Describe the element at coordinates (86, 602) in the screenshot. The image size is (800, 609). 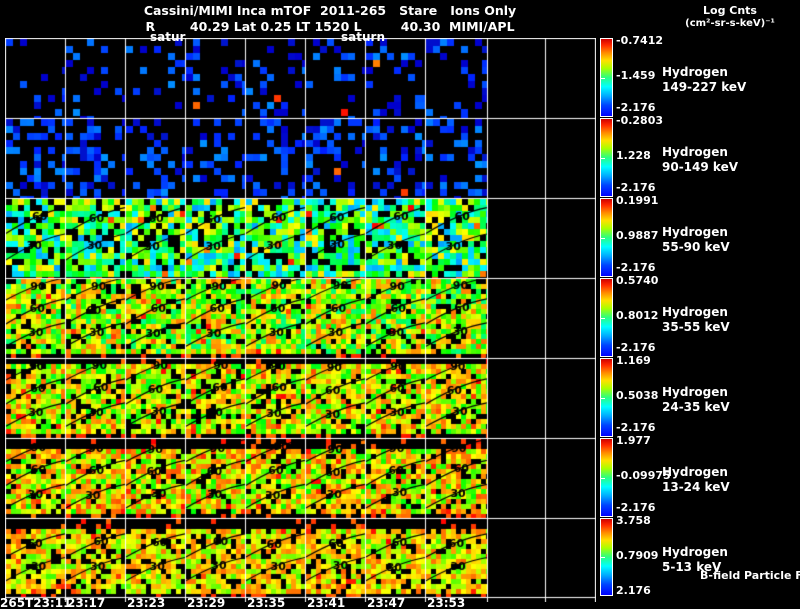
I see `time-tick-2: 23:17` at that location.